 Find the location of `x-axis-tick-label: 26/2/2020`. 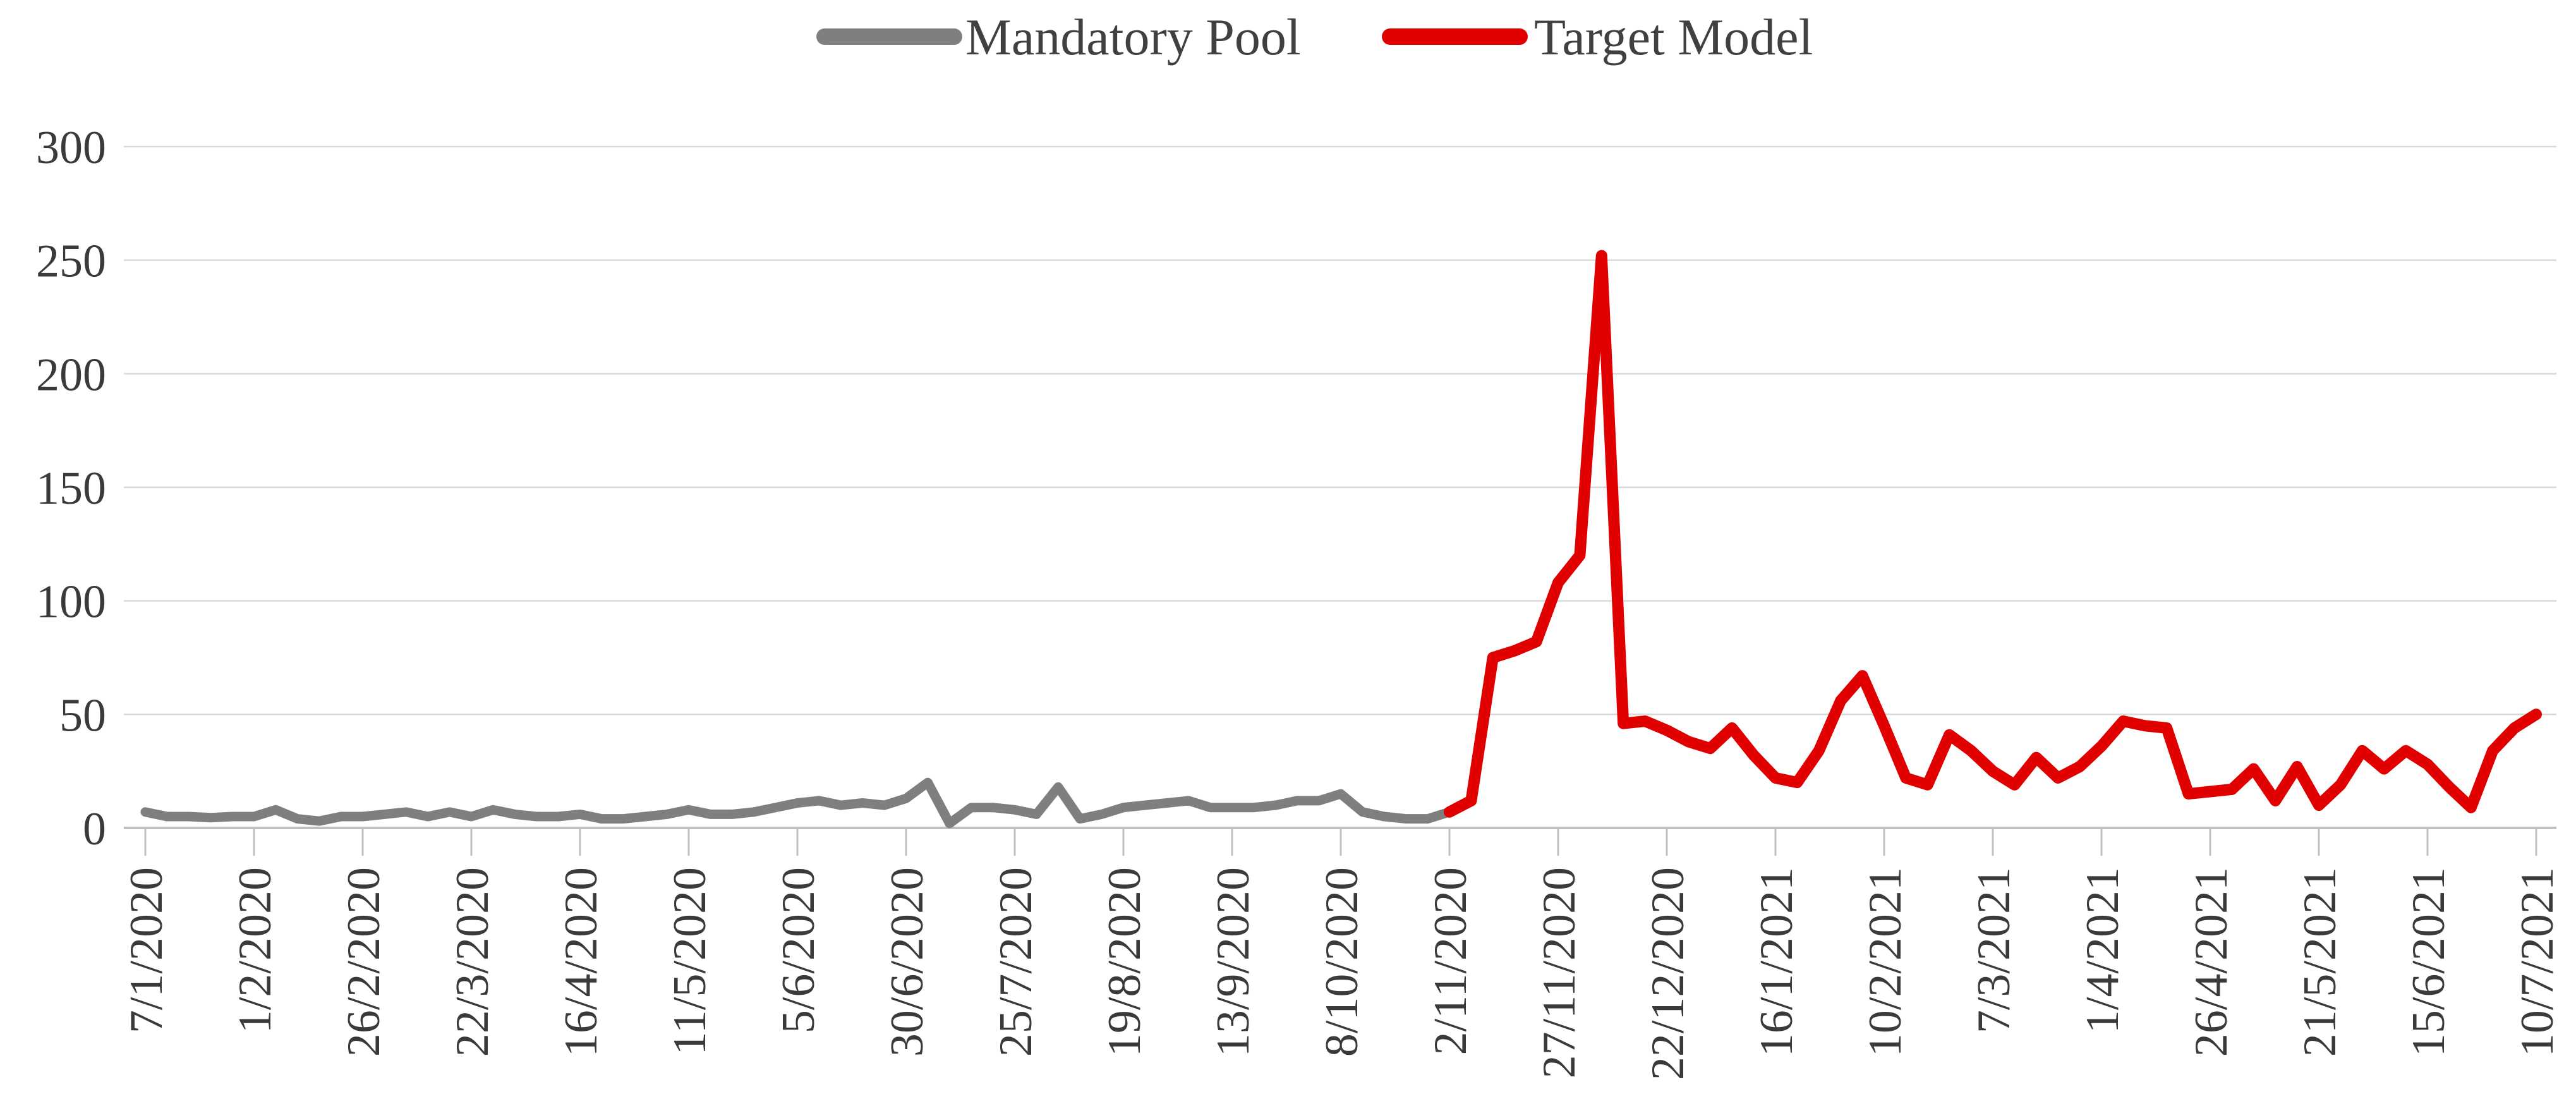

x-axis-tick-label: 26/2/2020 is located at coordinates (364, 962).